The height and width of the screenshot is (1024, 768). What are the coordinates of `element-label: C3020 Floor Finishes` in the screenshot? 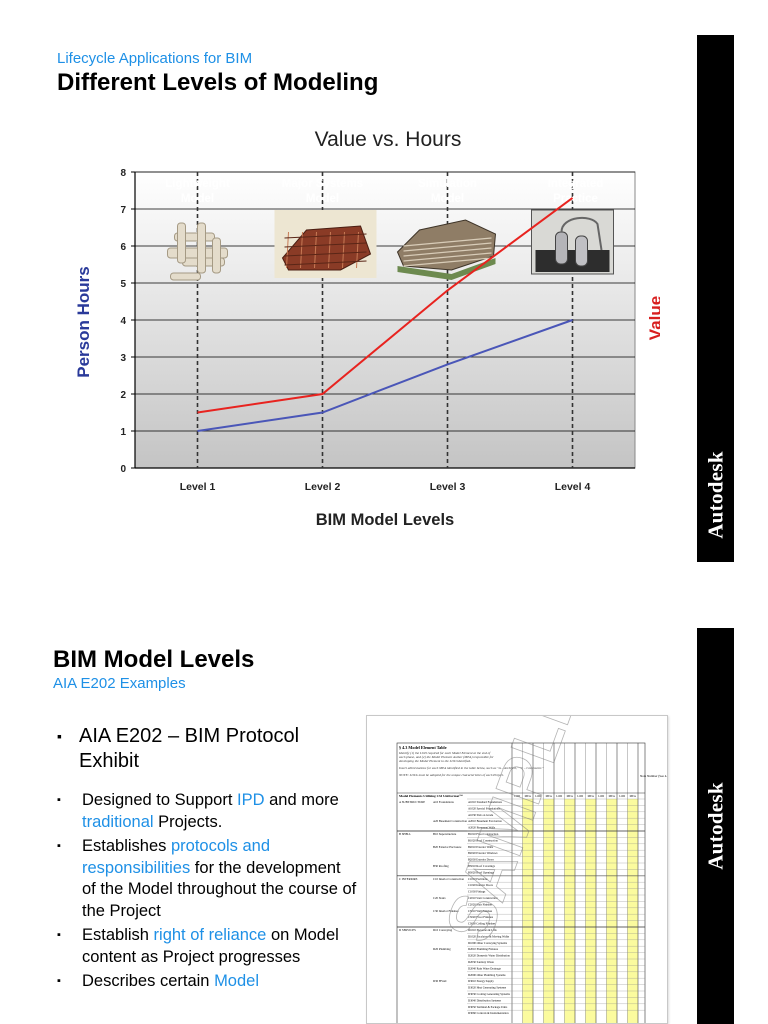 It's located at (481, 917).